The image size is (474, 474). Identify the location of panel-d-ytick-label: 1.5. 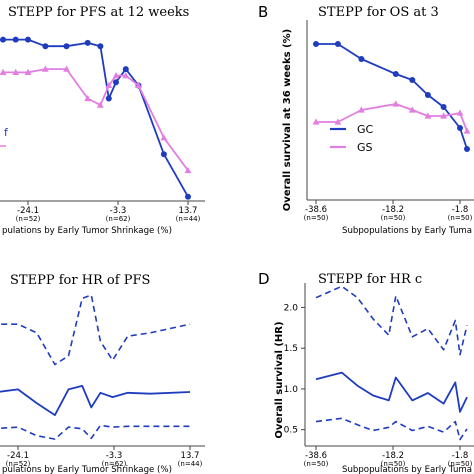
(291, 349).